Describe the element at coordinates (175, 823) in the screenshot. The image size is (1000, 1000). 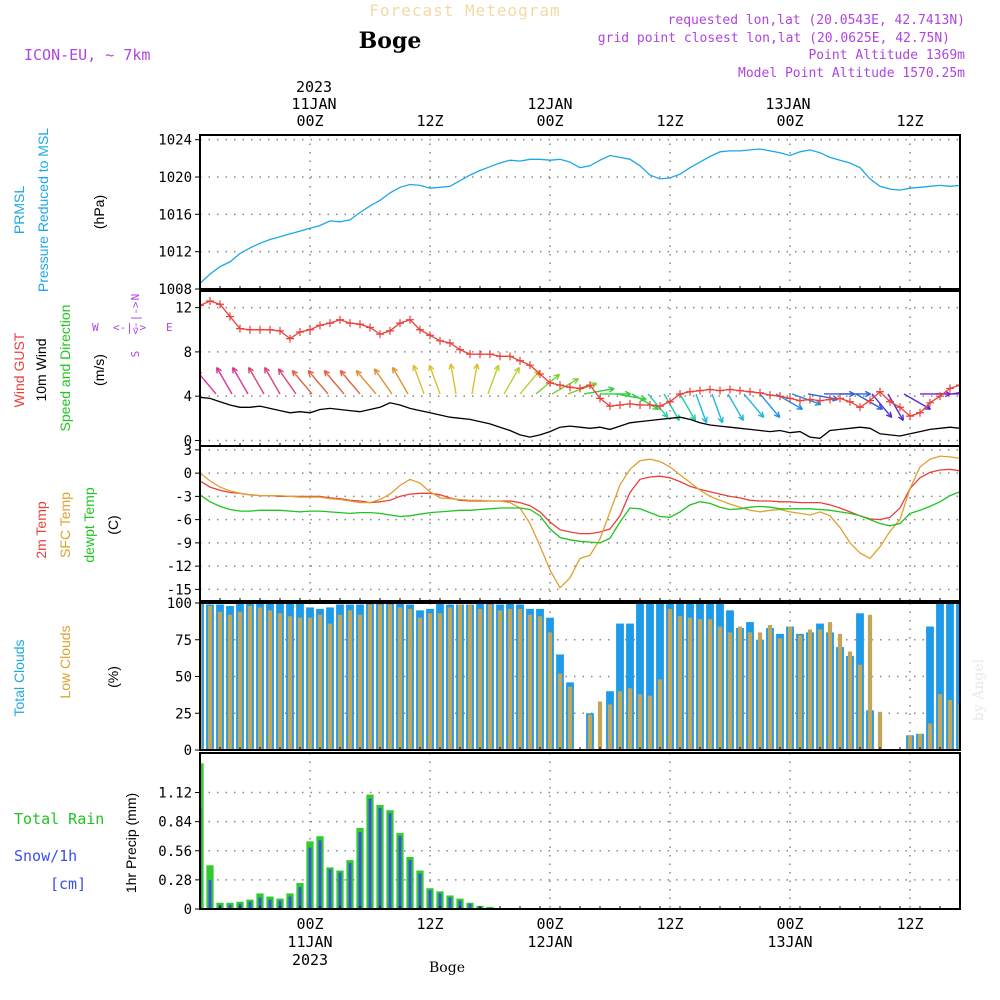
I see `ytick-label: 0.84` at that location.